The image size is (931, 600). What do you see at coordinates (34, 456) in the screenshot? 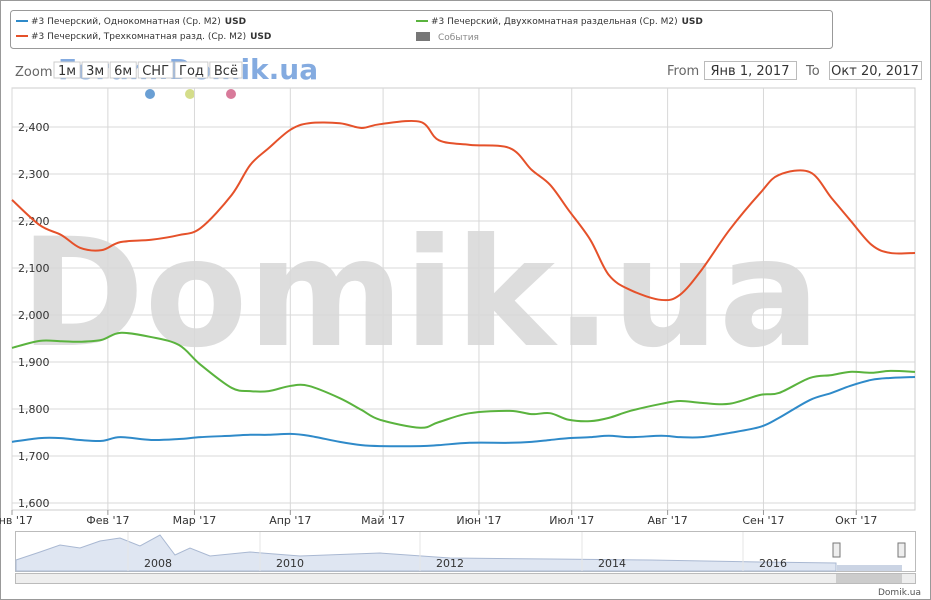
I see `y-tick-label: 1,700` at bounding box center [34, 456].